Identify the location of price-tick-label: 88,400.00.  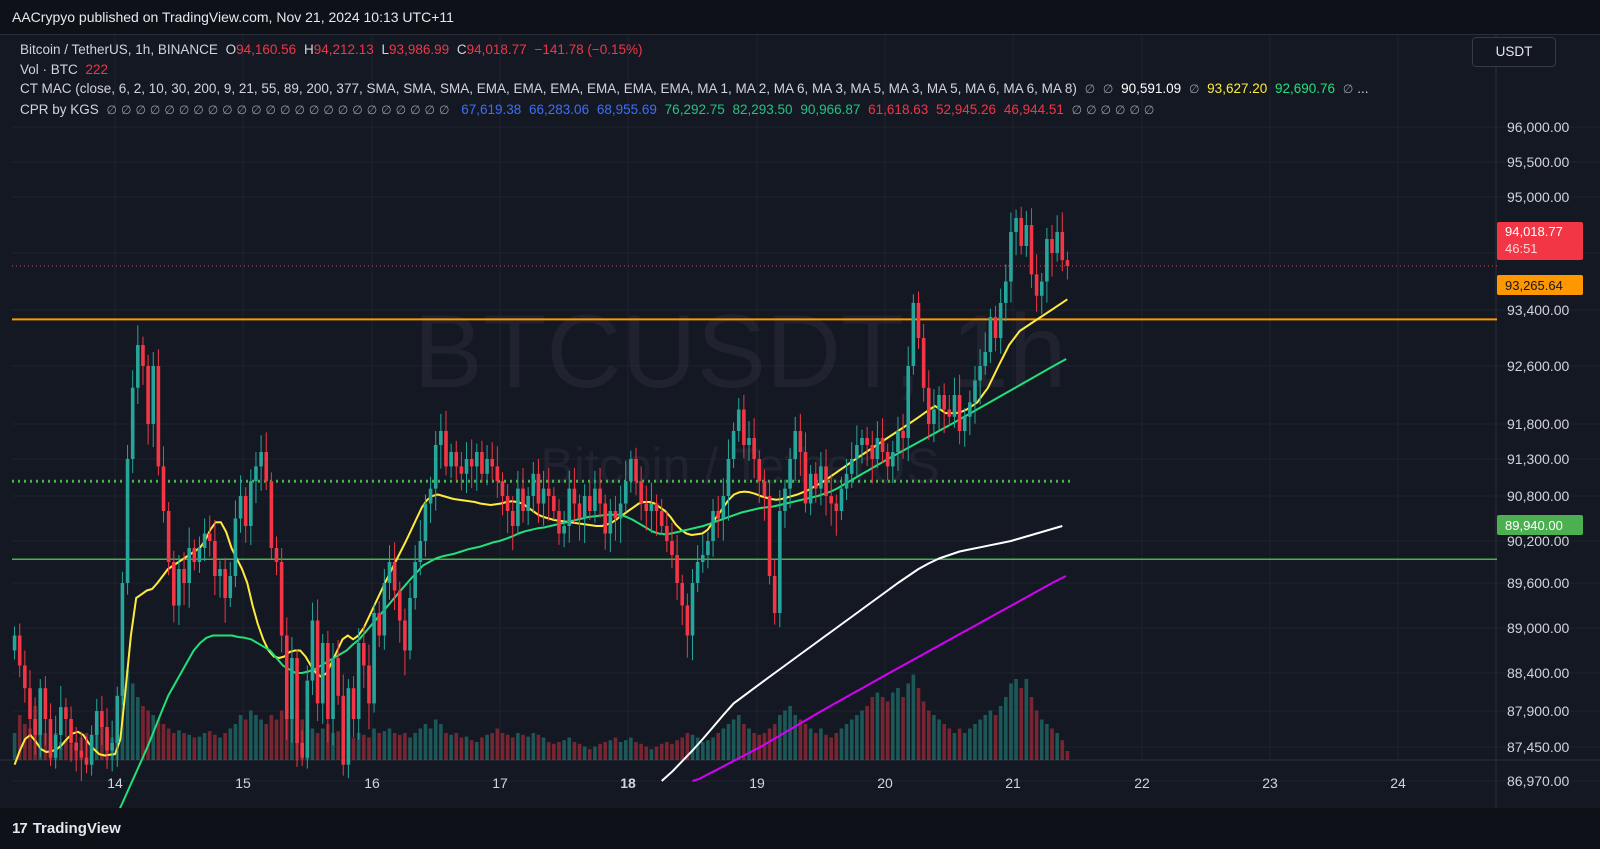
(1538, 673).